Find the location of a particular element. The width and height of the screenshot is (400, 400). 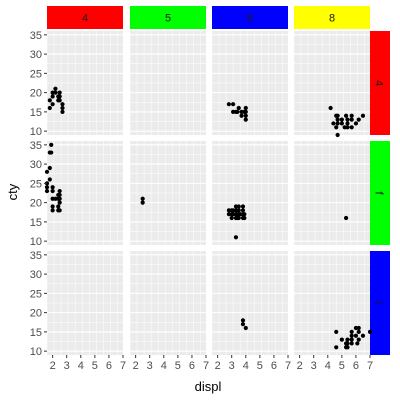

points-r0-c3 is located at coordinates (347, 121).